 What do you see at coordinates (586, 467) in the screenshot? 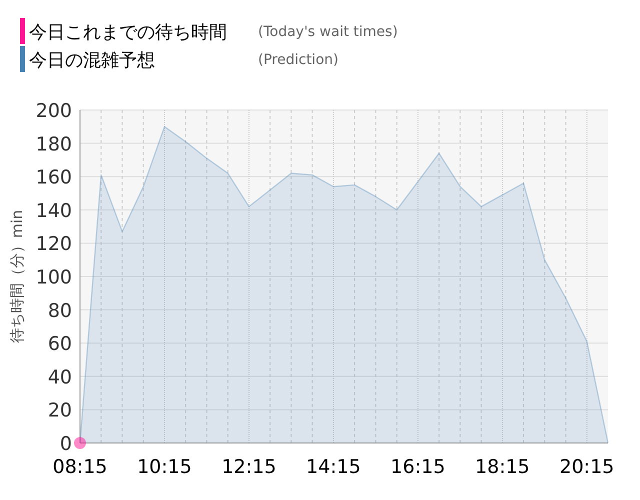
I see `x-tick-label: 20:15` at bounding box center [586, 467].